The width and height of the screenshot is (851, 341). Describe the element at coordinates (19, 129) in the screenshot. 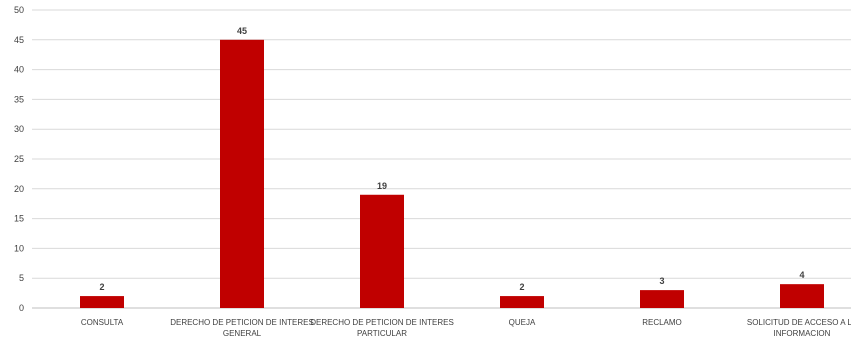

I see `y-tick-label: 30` at that location.